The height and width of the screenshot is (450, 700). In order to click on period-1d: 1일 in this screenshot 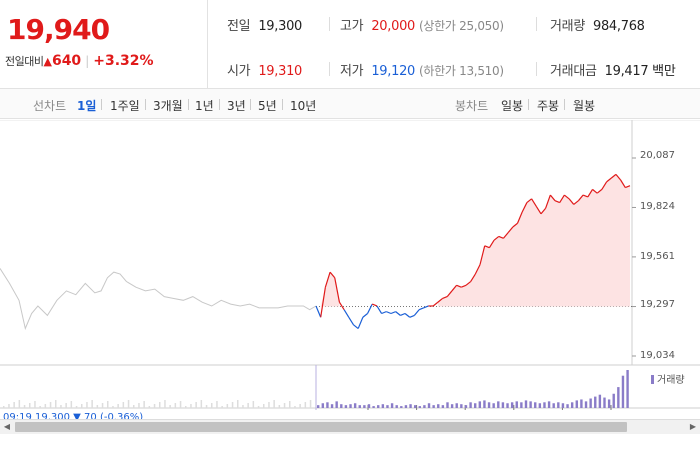, I will do `click(87, 106)`.